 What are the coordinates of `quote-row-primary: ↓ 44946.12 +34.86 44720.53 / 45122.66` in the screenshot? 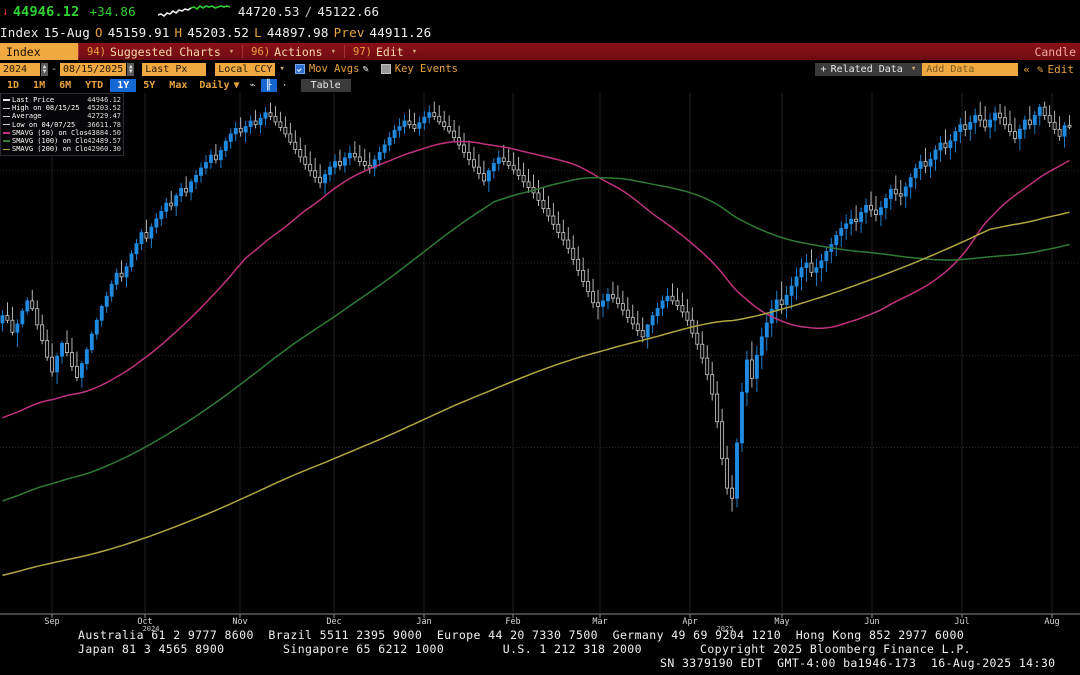 It's located at (540, 11).